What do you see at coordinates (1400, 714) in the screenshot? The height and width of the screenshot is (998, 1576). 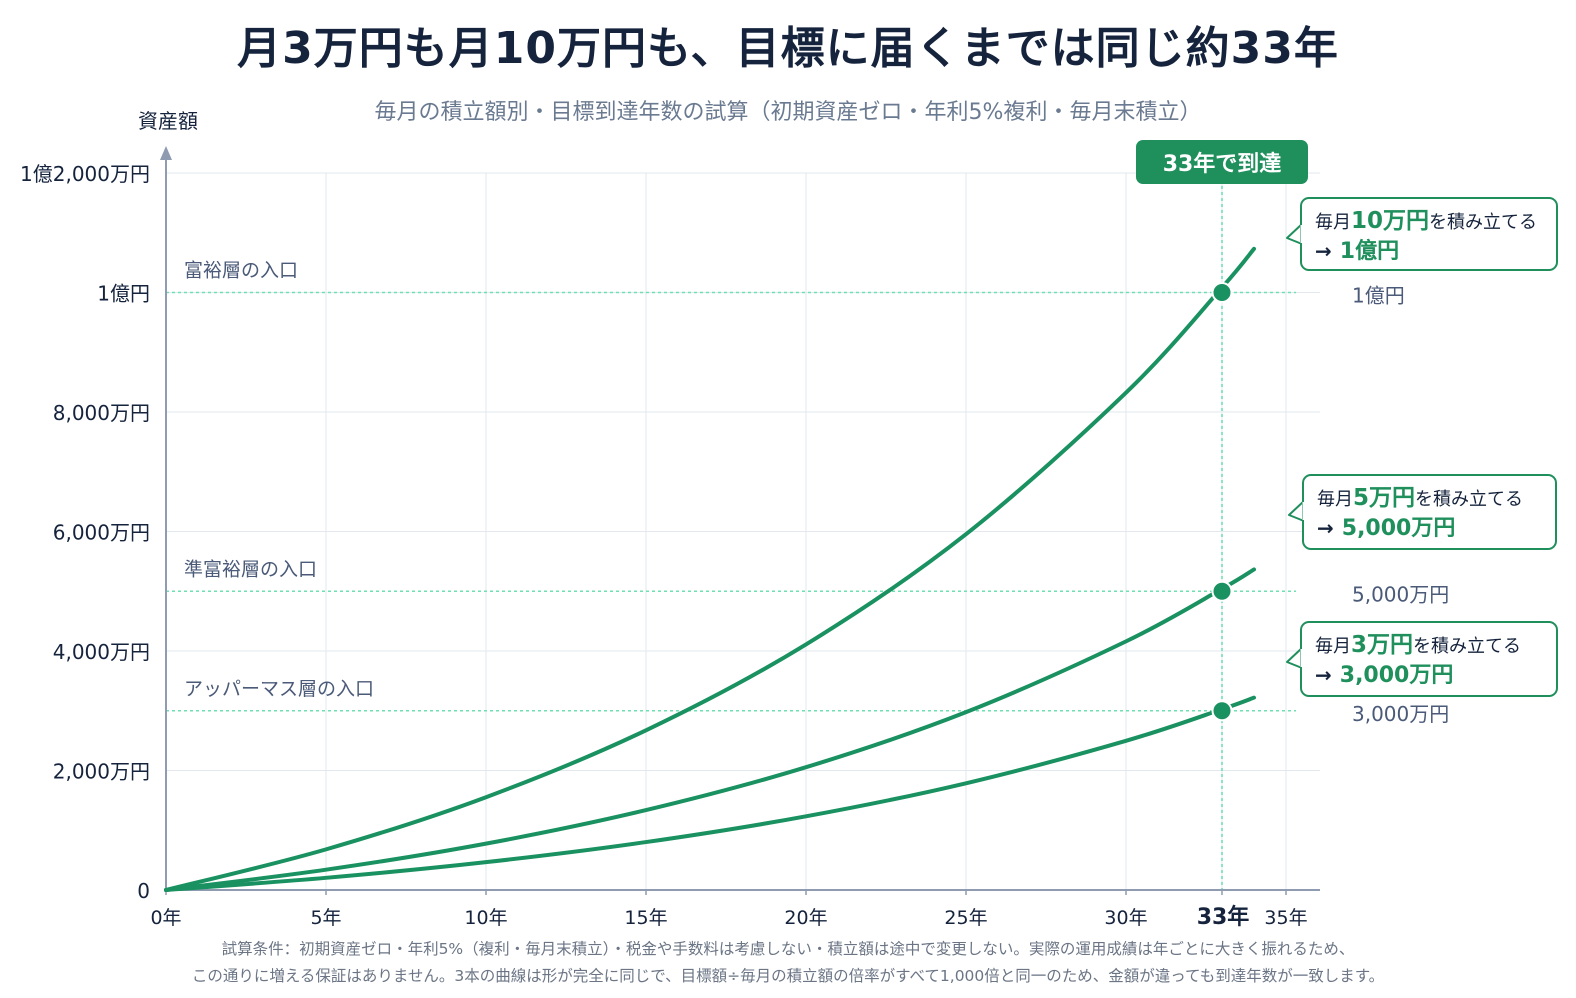 I see `target-value-label: 3,000万円` at bounding box center [1400, 714].